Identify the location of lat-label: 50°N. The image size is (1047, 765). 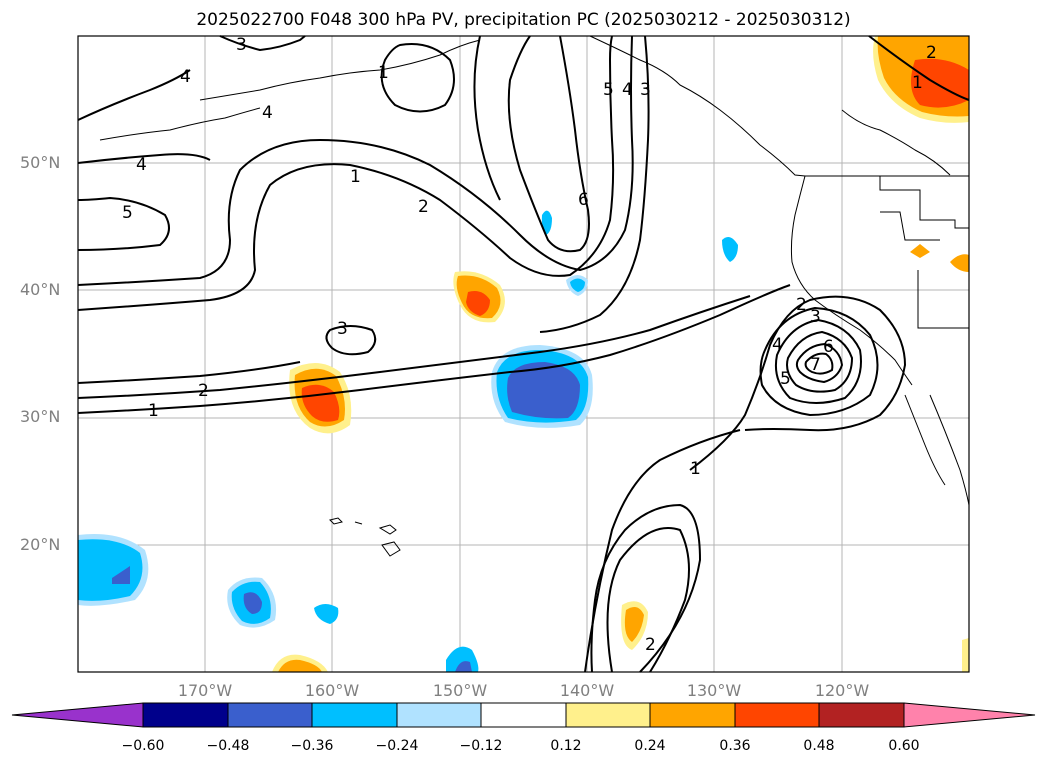
(40, 162).